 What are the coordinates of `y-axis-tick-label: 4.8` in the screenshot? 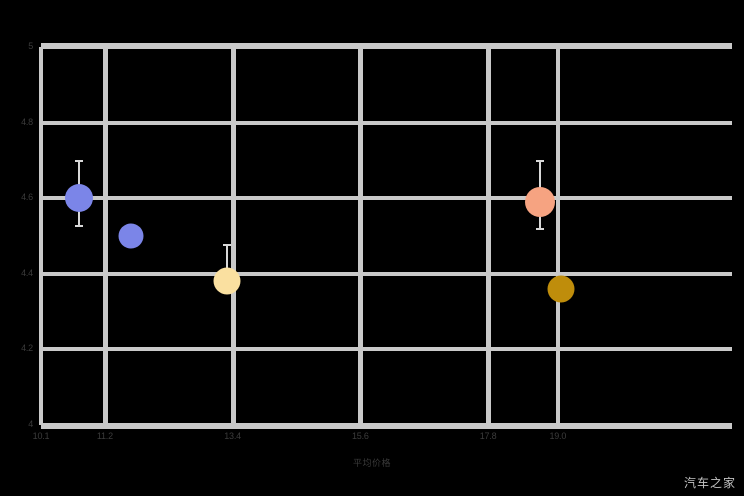 It's located at (27, 121).